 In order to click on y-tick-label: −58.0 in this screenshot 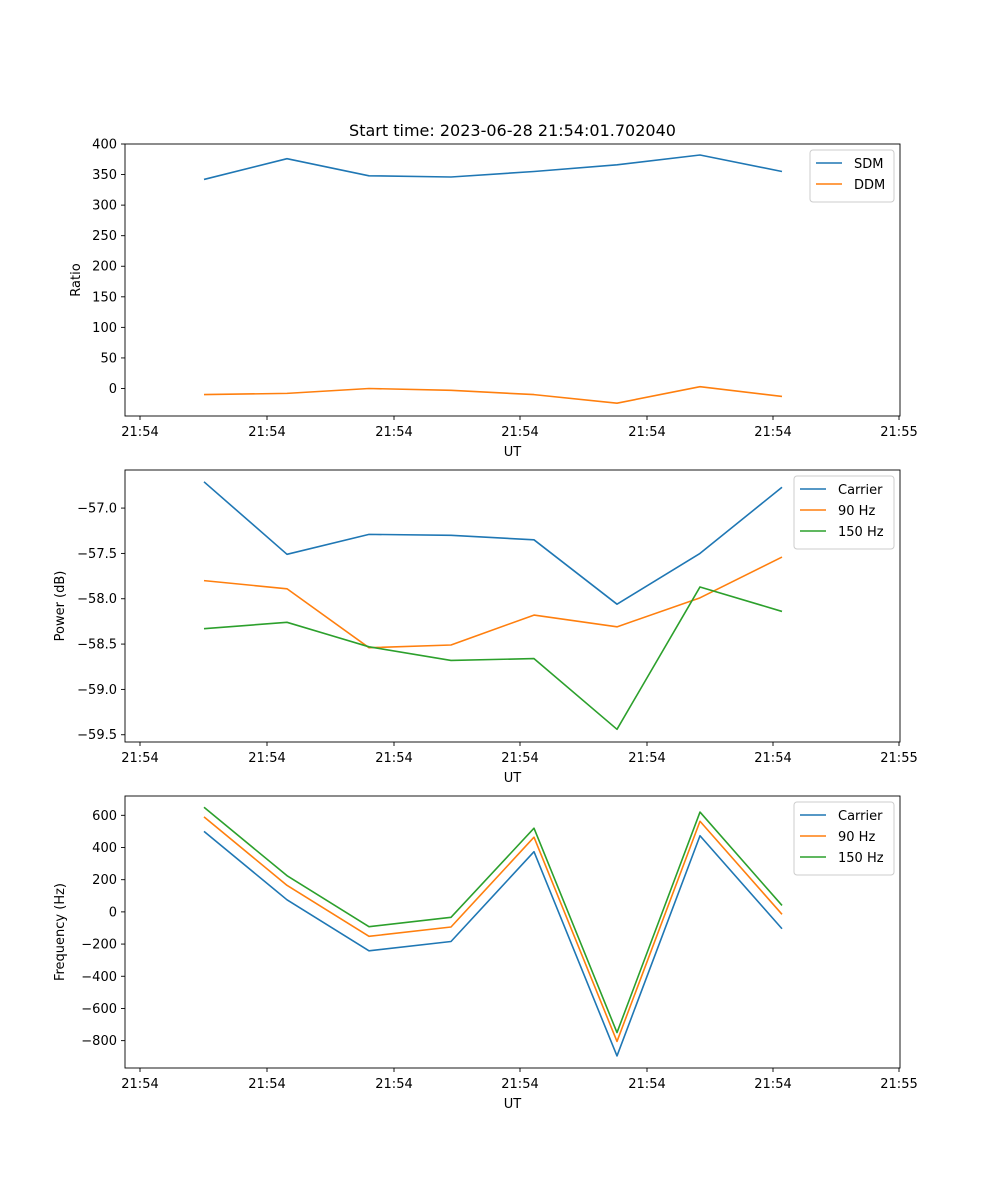, I will do `click(97, 599)`.